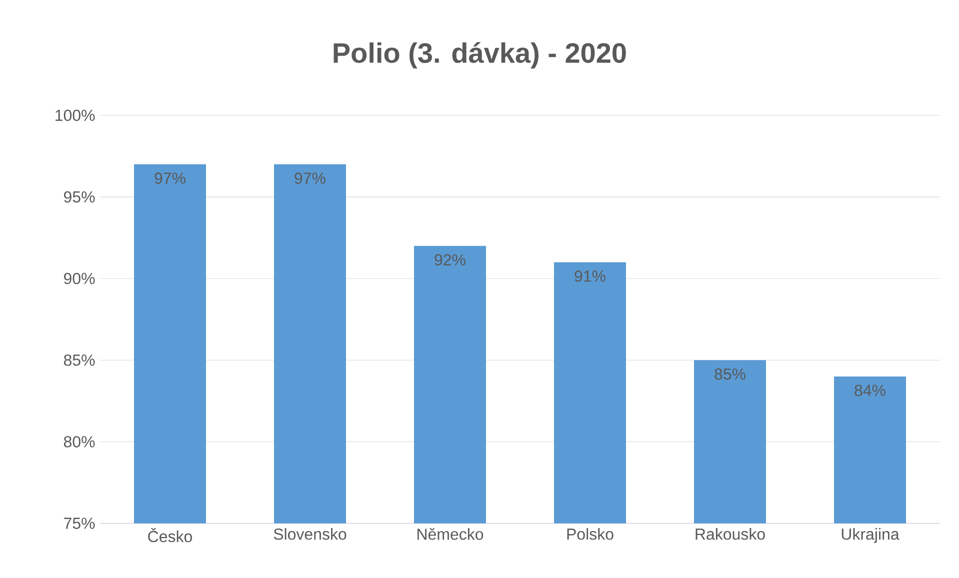 The height and width of the screenshot is (578, 959). What do you see at coordinates (79, 442) in the screenshot?
I see `y-tick-label: 80%` at bounding box center [79, 442].